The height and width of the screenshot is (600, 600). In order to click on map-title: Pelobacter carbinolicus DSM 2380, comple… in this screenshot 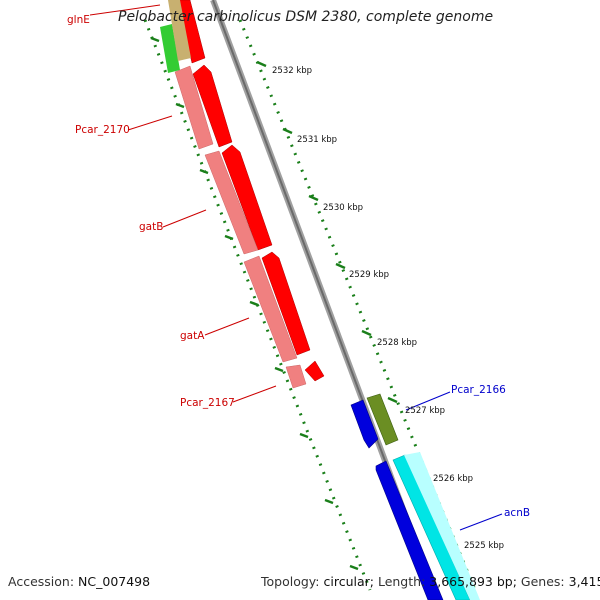, I will do `click(306, 17)`.